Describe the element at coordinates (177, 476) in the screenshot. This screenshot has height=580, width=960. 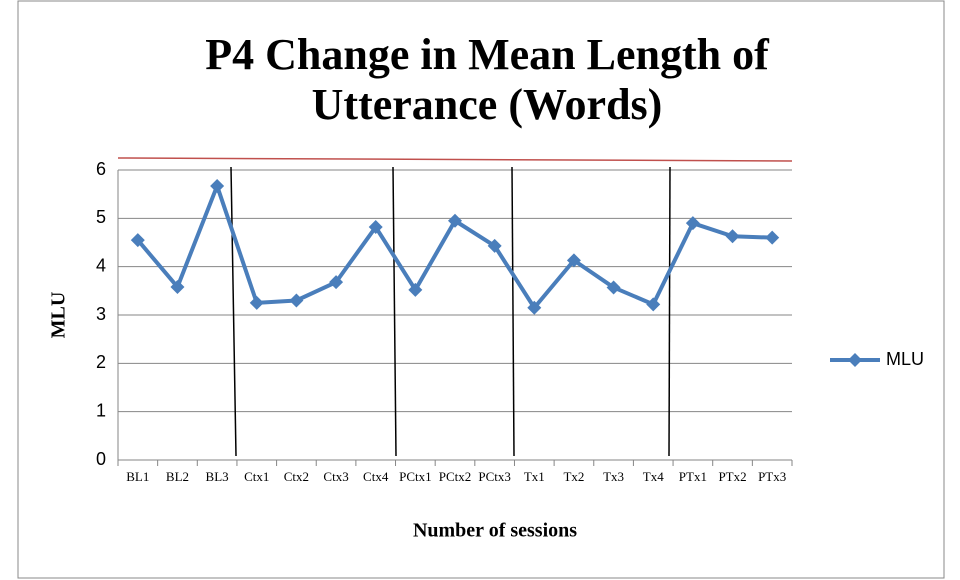
I see `x-tick-label: BL2` at that location.